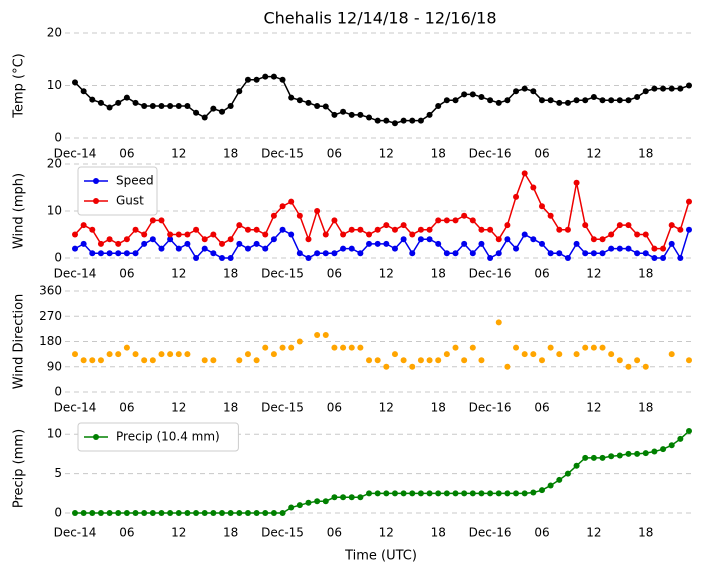 This screenshot has height=573, width=704. What do you see at coordinates (19, 342) in the screenshot?
I see `y-axis-label: Wind Direction` at bounding box center [19, 342].